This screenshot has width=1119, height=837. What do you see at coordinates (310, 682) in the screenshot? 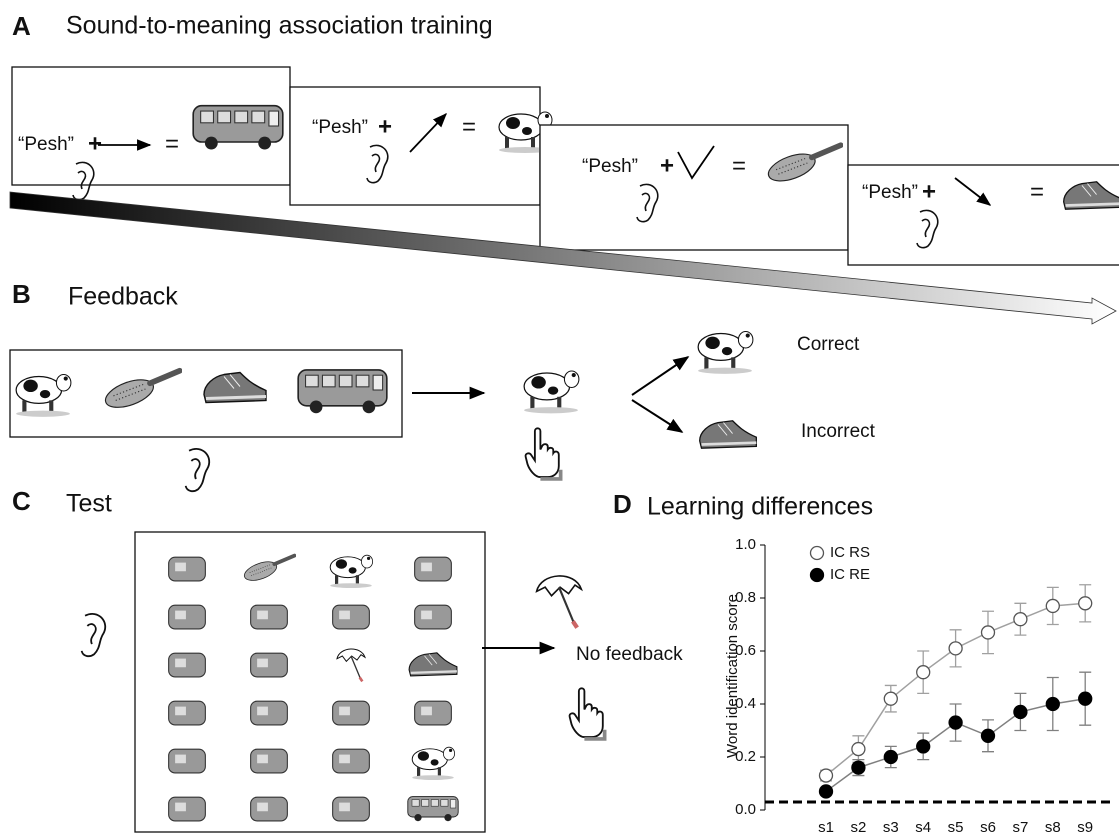
I see `test-grid` at bounding box center [310, 682].